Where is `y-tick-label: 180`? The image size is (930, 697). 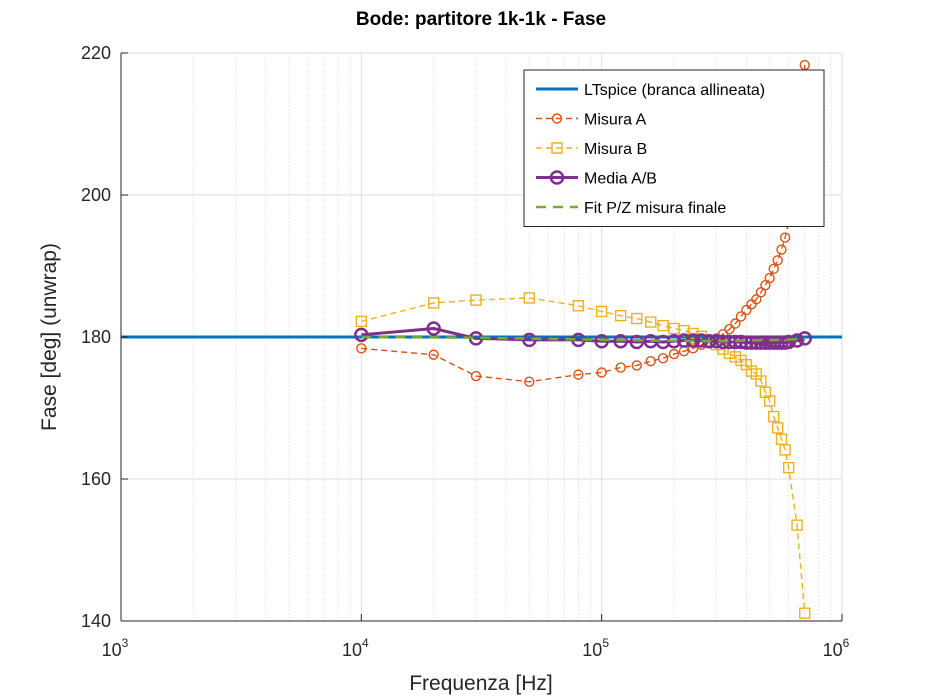
y-tick-label: 180 is located at coordinates (96, 337).